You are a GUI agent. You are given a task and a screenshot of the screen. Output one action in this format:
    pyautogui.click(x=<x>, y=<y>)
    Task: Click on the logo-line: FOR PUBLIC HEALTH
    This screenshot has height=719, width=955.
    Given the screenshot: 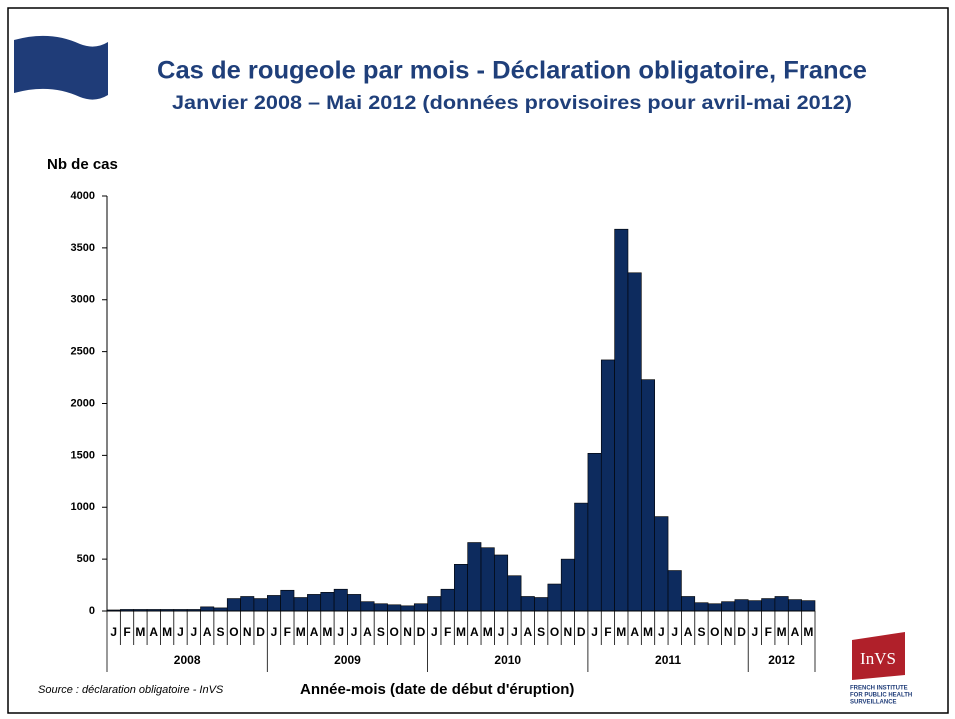 What is the action you would take?
    pyautogui.click(x=881, y=696)
    